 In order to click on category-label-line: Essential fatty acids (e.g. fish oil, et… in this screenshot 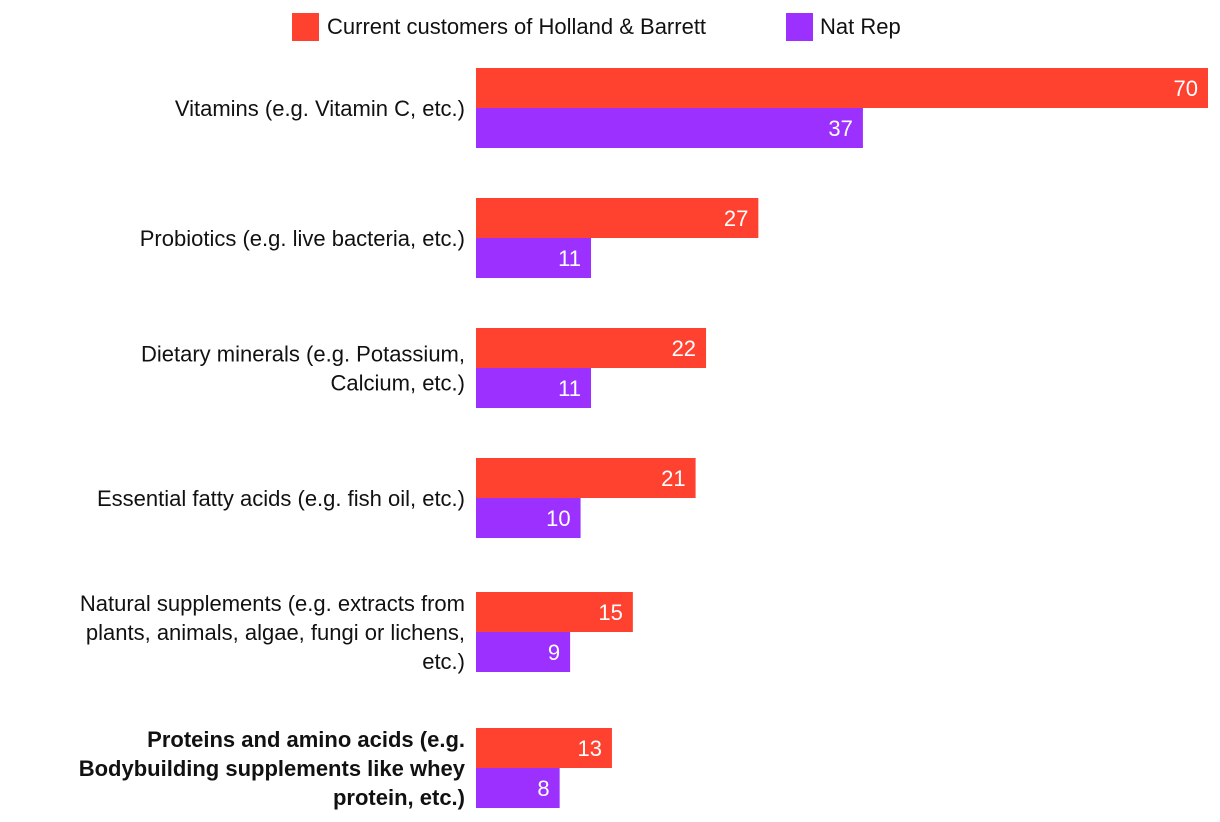, I will do `click(281, 498)`.